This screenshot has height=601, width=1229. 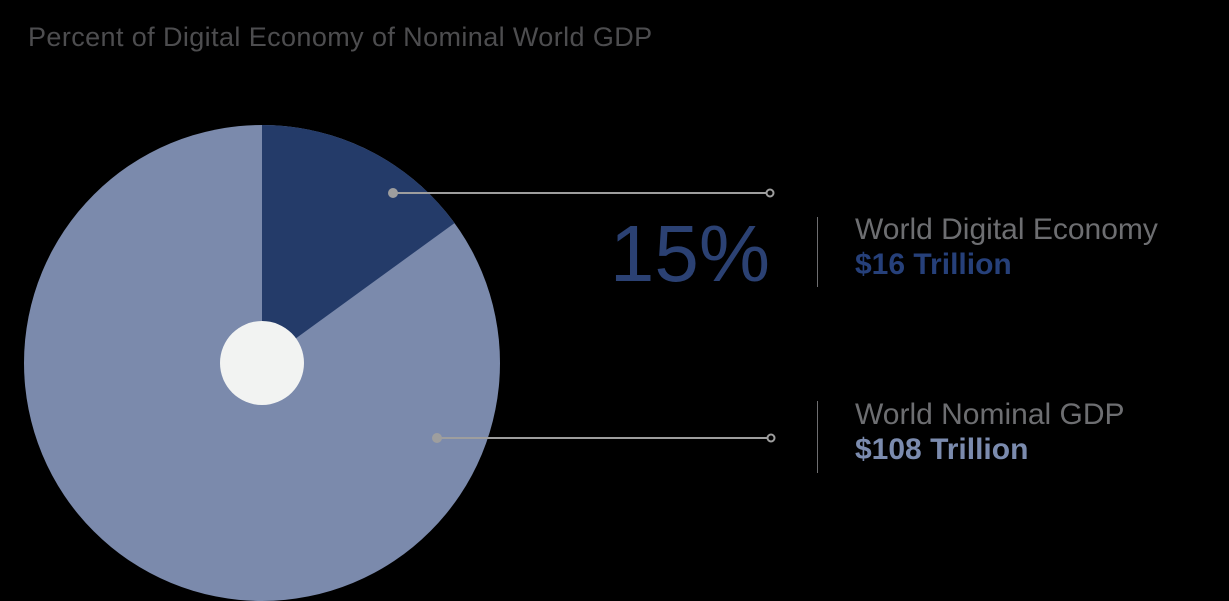 What do you see at coordinates (990, 414) in the screenshot?
I see `legend-label-nominal: World Nominal GDP` at bounding box center [990, 414].